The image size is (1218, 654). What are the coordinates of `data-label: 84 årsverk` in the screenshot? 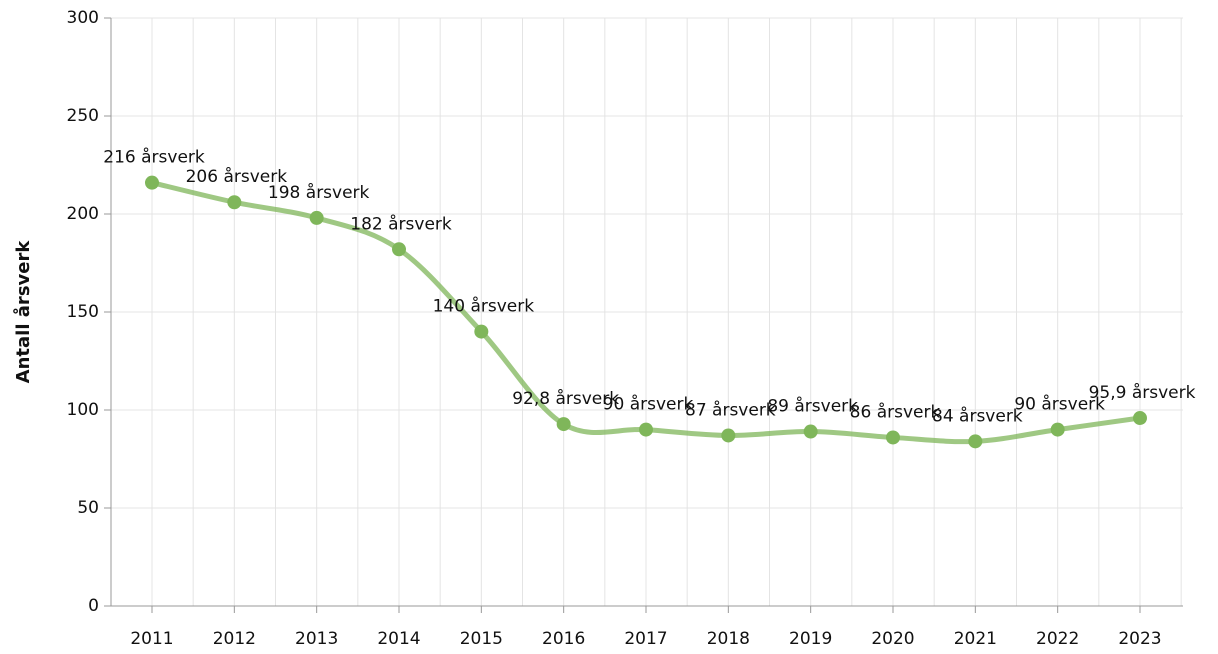 It's located at (977, 415).